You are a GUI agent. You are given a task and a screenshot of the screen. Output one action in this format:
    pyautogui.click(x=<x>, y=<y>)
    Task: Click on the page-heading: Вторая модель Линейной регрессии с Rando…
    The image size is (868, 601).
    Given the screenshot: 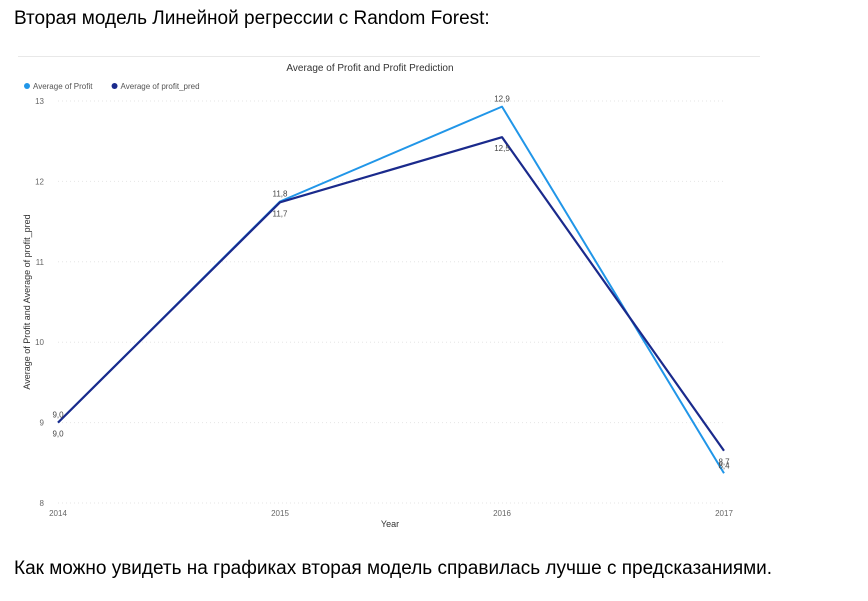 What is the action you would take?
    pyautogui.click(x=252, y=18)
    